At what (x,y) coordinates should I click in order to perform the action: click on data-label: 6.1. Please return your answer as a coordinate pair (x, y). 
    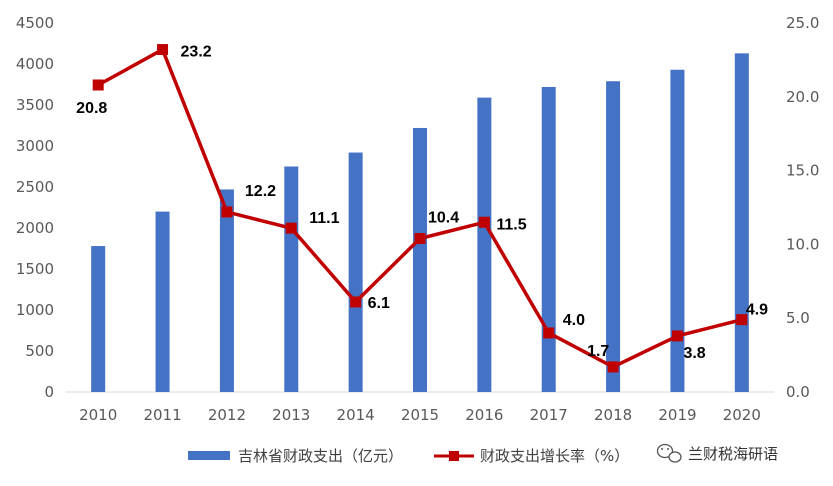
    Looking at the image, I should click on (379, 303).